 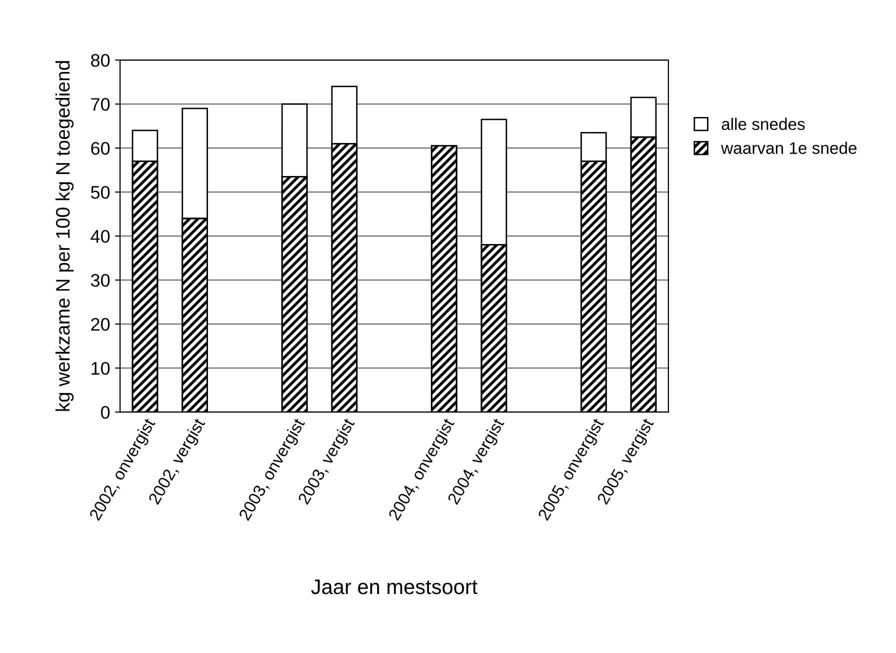 What do you see at coordinates (64, 236) in the screenshot?
I see `y-axis-title: kg werkzame N per 100 kg N toegediend` at bounding box center [64, 236].